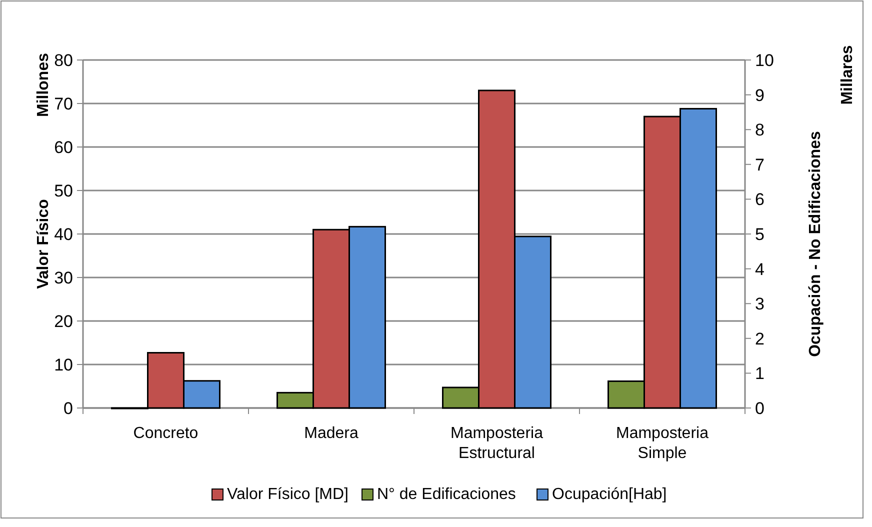  Describe the element at coordinates (847, 75) in the screenshot. I see `text: Millares` at that location.